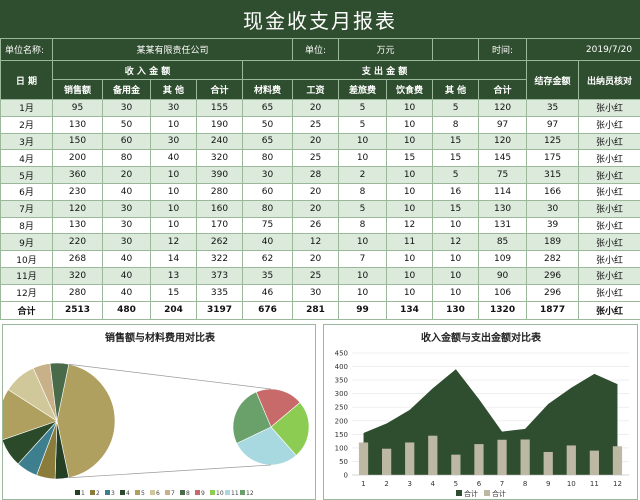 The width and height of the screenshot is (640, 500). Describe the element at coordinates (553, 310) in the screenshot. I see `total-cell: 1877` at that location.